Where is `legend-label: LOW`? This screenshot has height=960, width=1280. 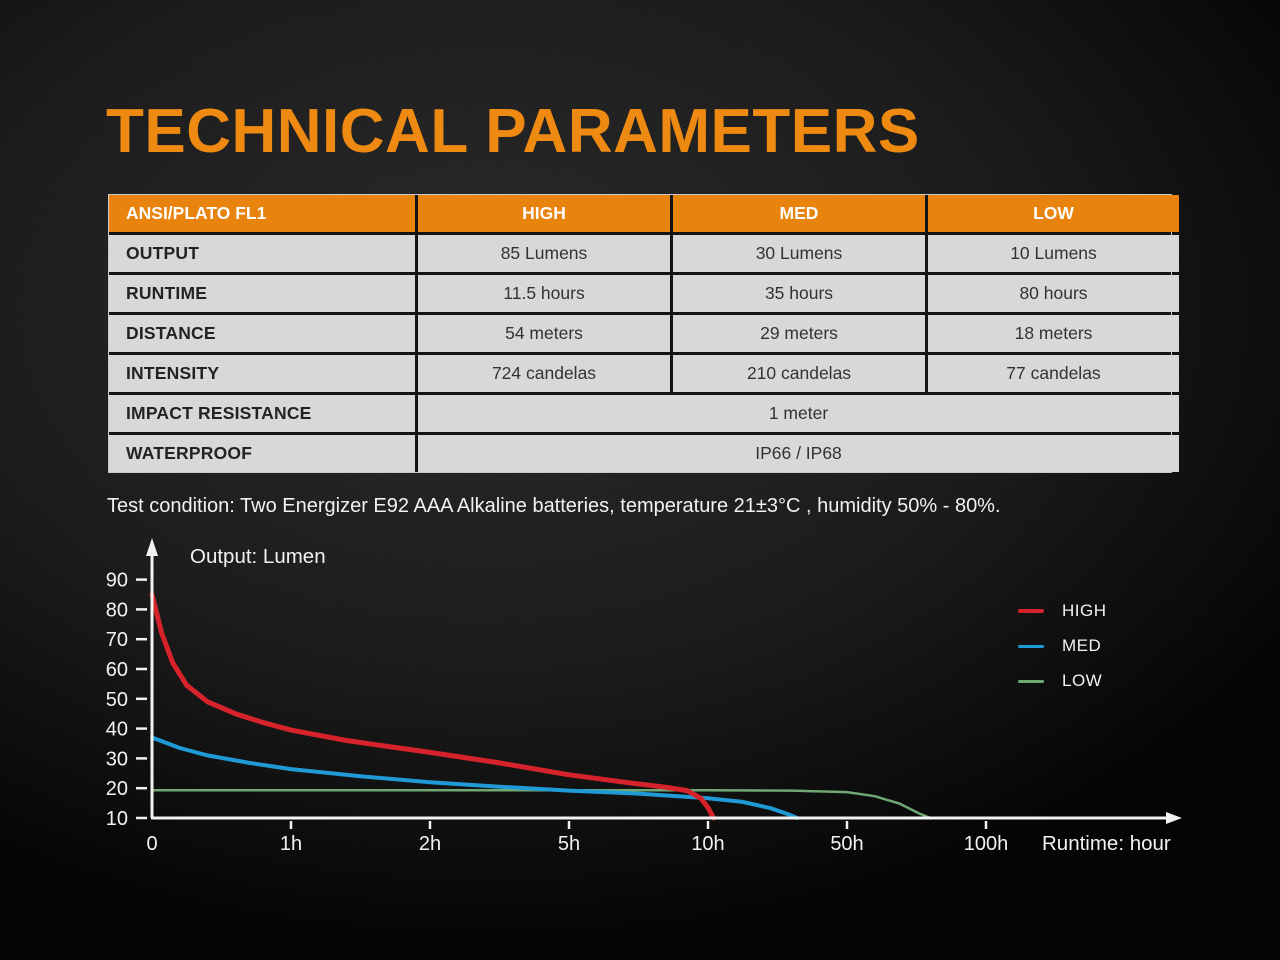 legend-label: LOW is located at coordinates (1082, 680).